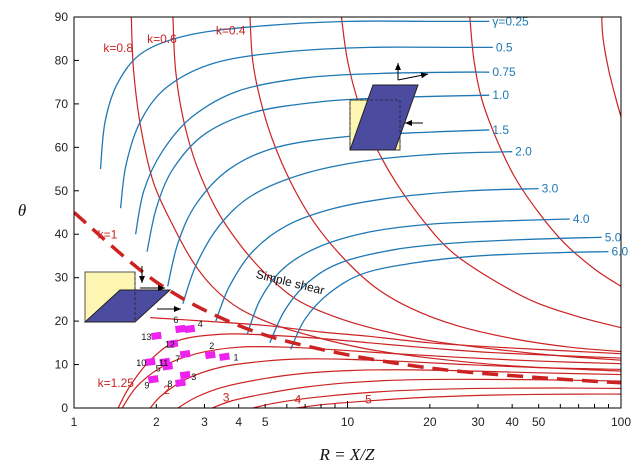 Image resolution: width=634 pixels, height=467 pixels. I want to click on gamma-curve-label: 1.5, so click(500, 130).